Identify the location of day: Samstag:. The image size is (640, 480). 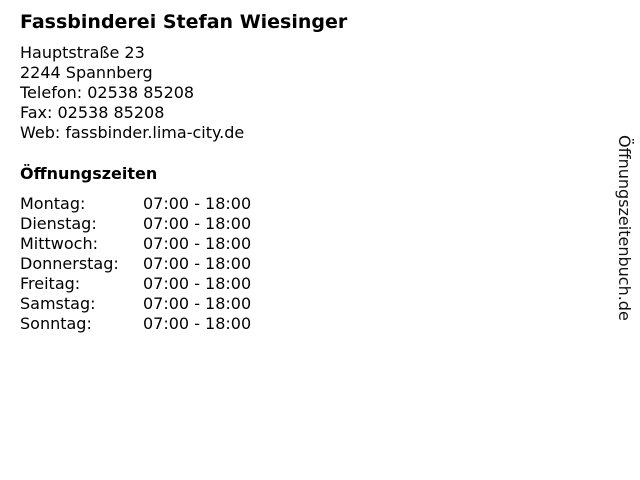
(58, 303).